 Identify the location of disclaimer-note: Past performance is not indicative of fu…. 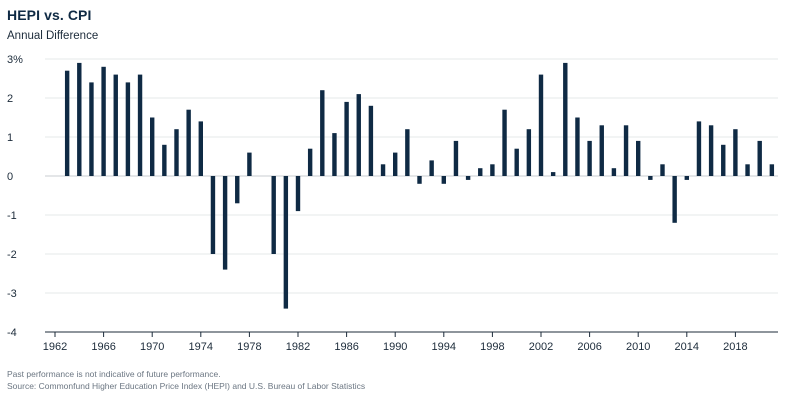
(114, 374).